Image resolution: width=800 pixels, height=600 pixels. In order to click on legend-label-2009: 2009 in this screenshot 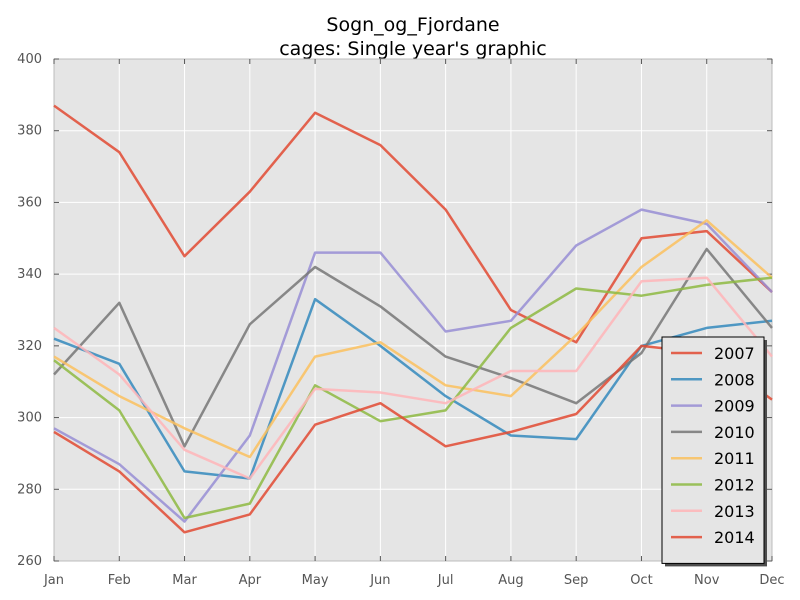, I will do `click(734, 406)`.